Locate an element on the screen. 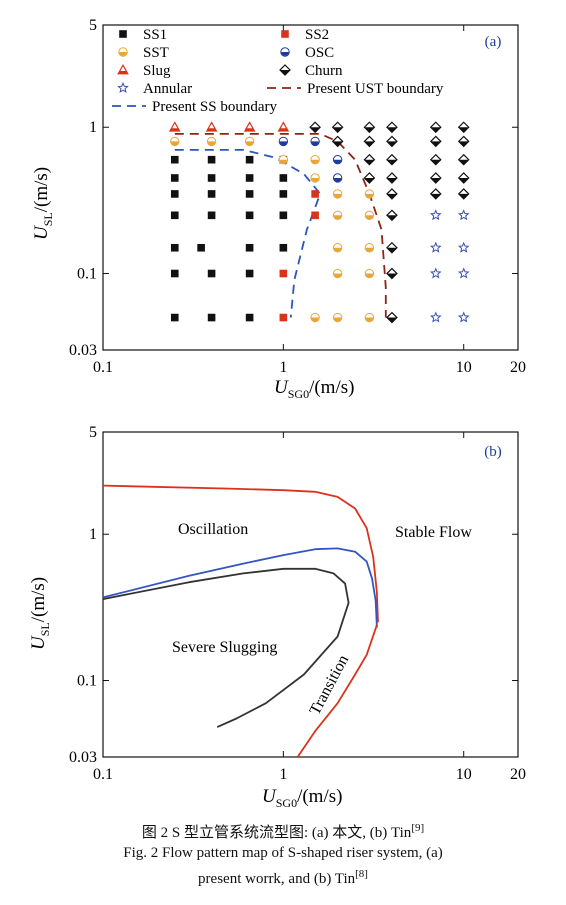 Image resolution: width=566 pixels, height=905 pixels. legend-label: Annular is located at coordinates (167, 89).